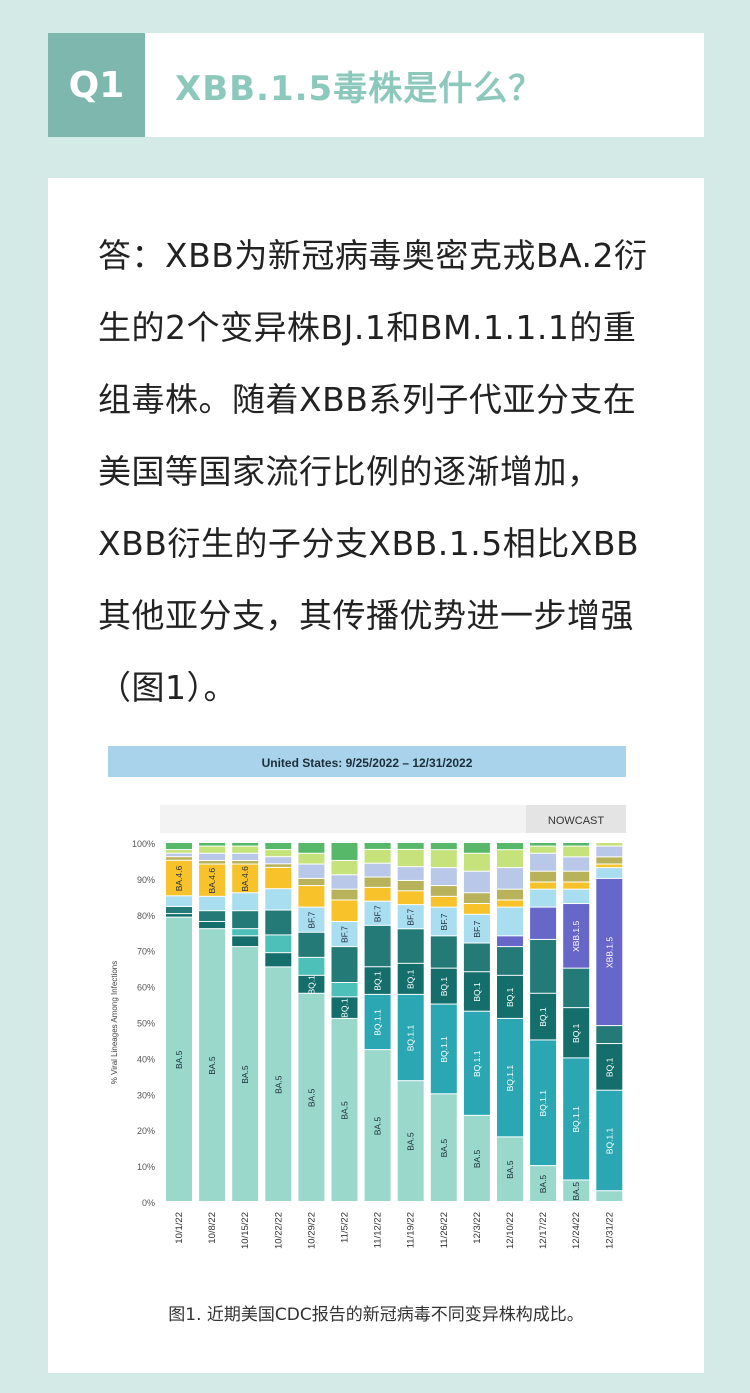 The image size is (750, 1393). What do you see at coordinates (143, 844) in the screenshot?
I see `y-tick-label: 100%` at bounding box center [143, 844].